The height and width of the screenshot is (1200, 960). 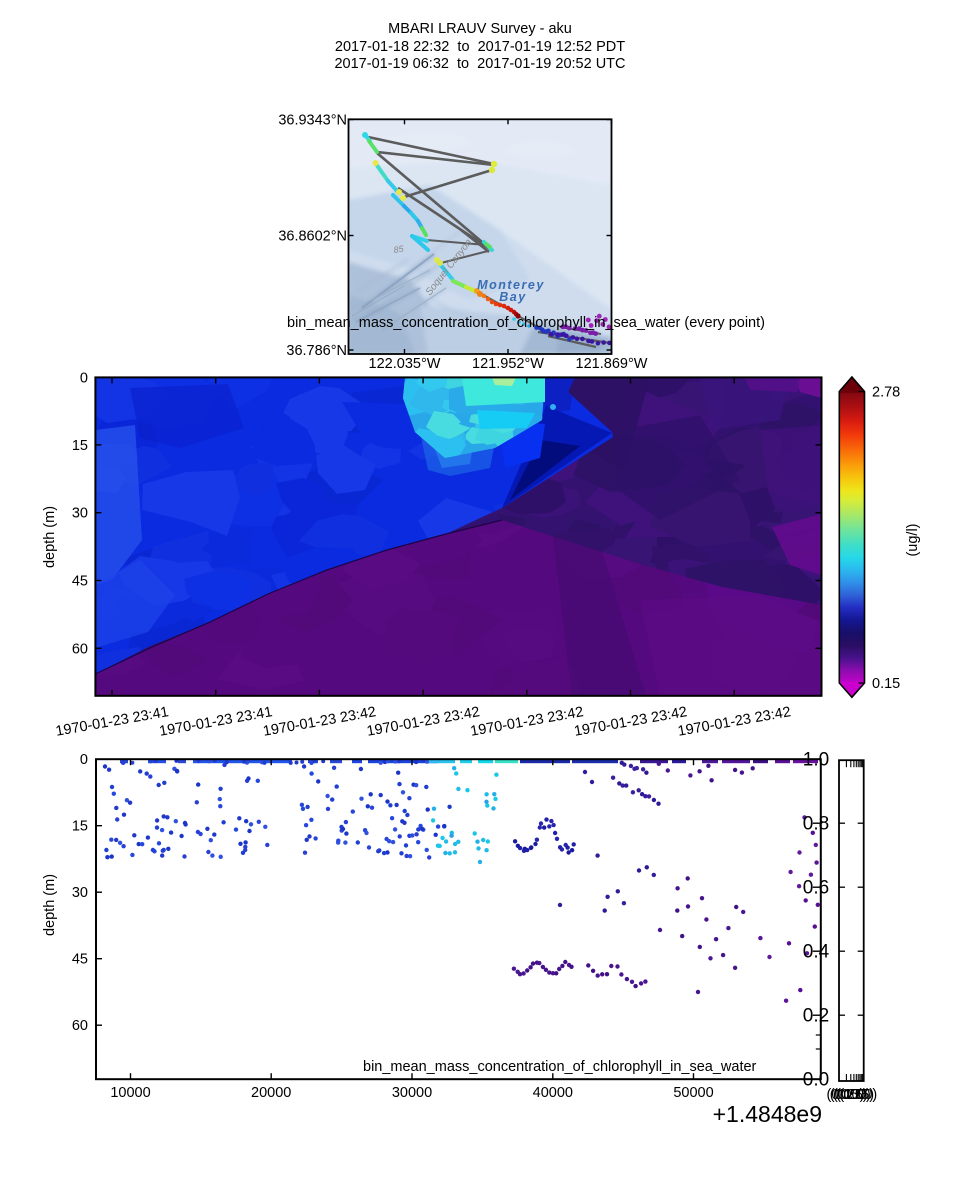 What do you see at coordinates (852, 1095) in the screenshot?
I see `svg-text: (0.50)` at bounding box center [852, 1095].